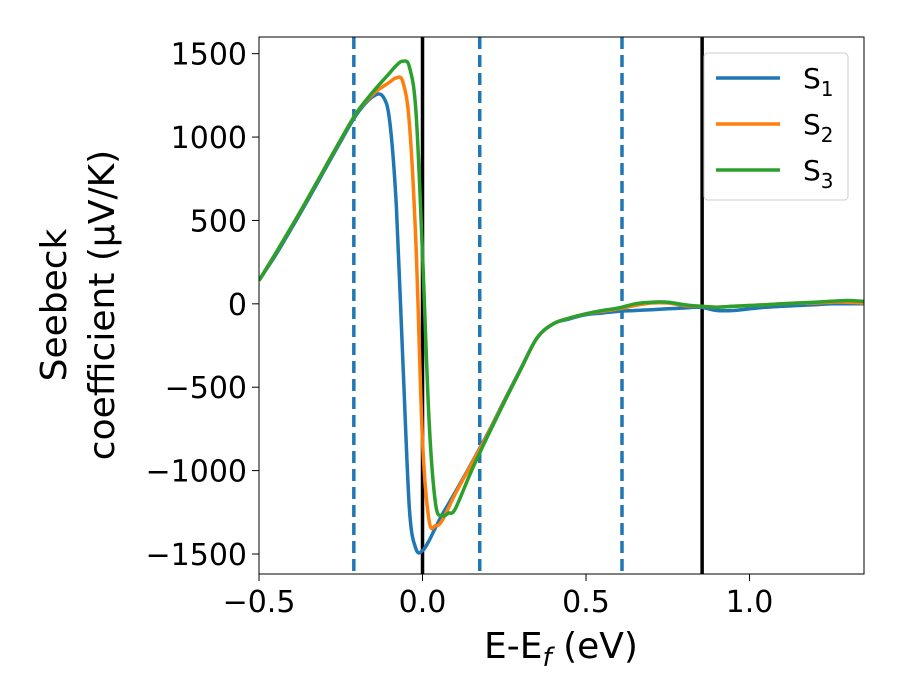  What do you see at coordinates (196, 472) in the screenshot?
I see `y-tick-label: −1000` at bounding box center [196, 472].